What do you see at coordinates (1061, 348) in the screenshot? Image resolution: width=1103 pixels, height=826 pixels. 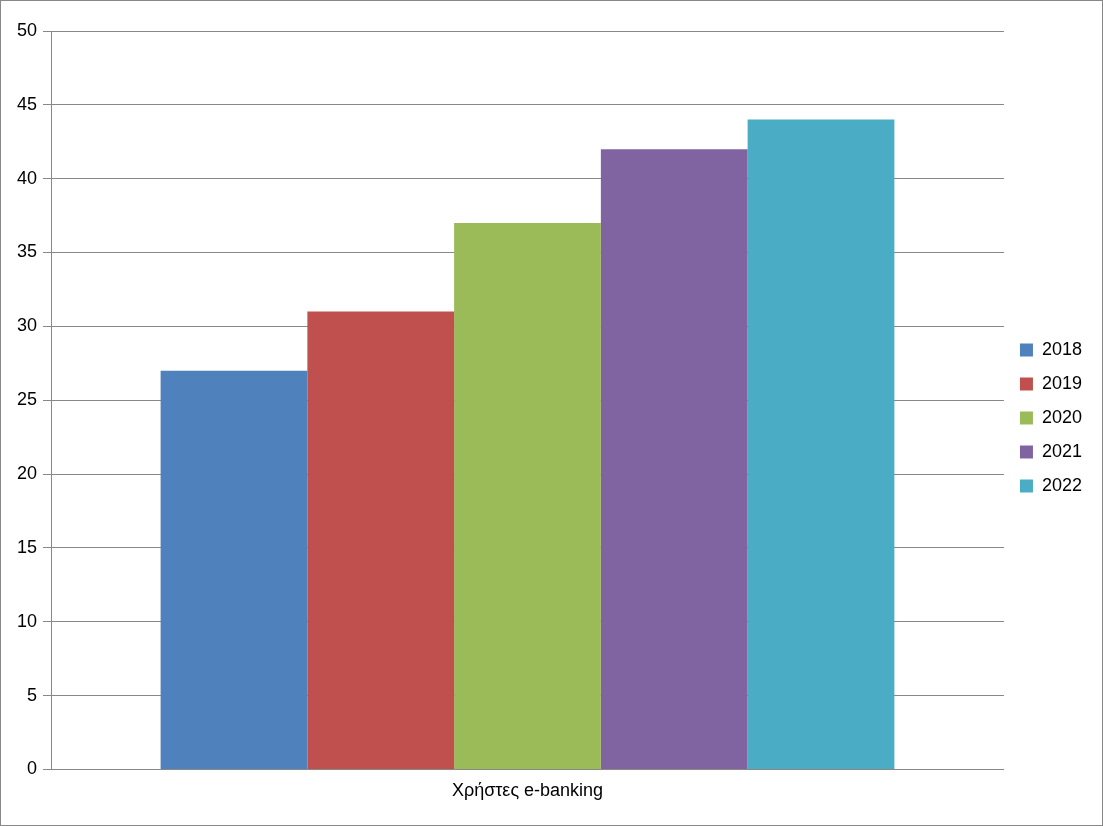 I see `legend-label: 2018` at bounding box center [1061, 348].